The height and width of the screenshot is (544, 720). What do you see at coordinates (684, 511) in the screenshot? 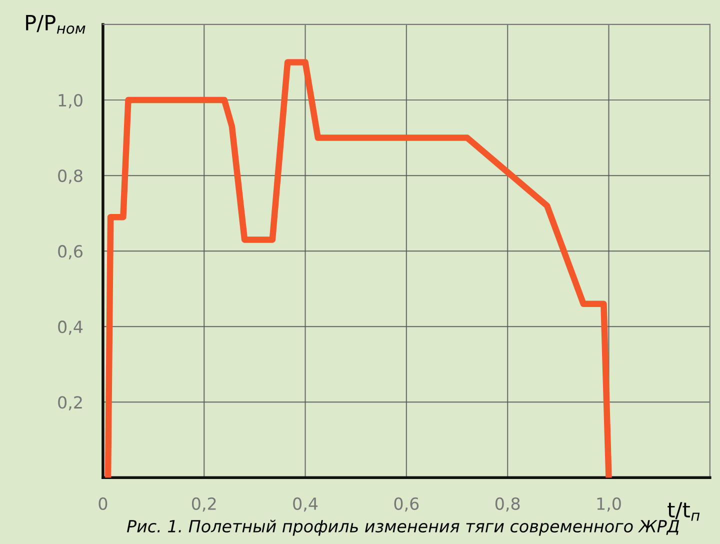
I see `x-axis-title: t/t$_{п}$` at bounding box center [684, 511].